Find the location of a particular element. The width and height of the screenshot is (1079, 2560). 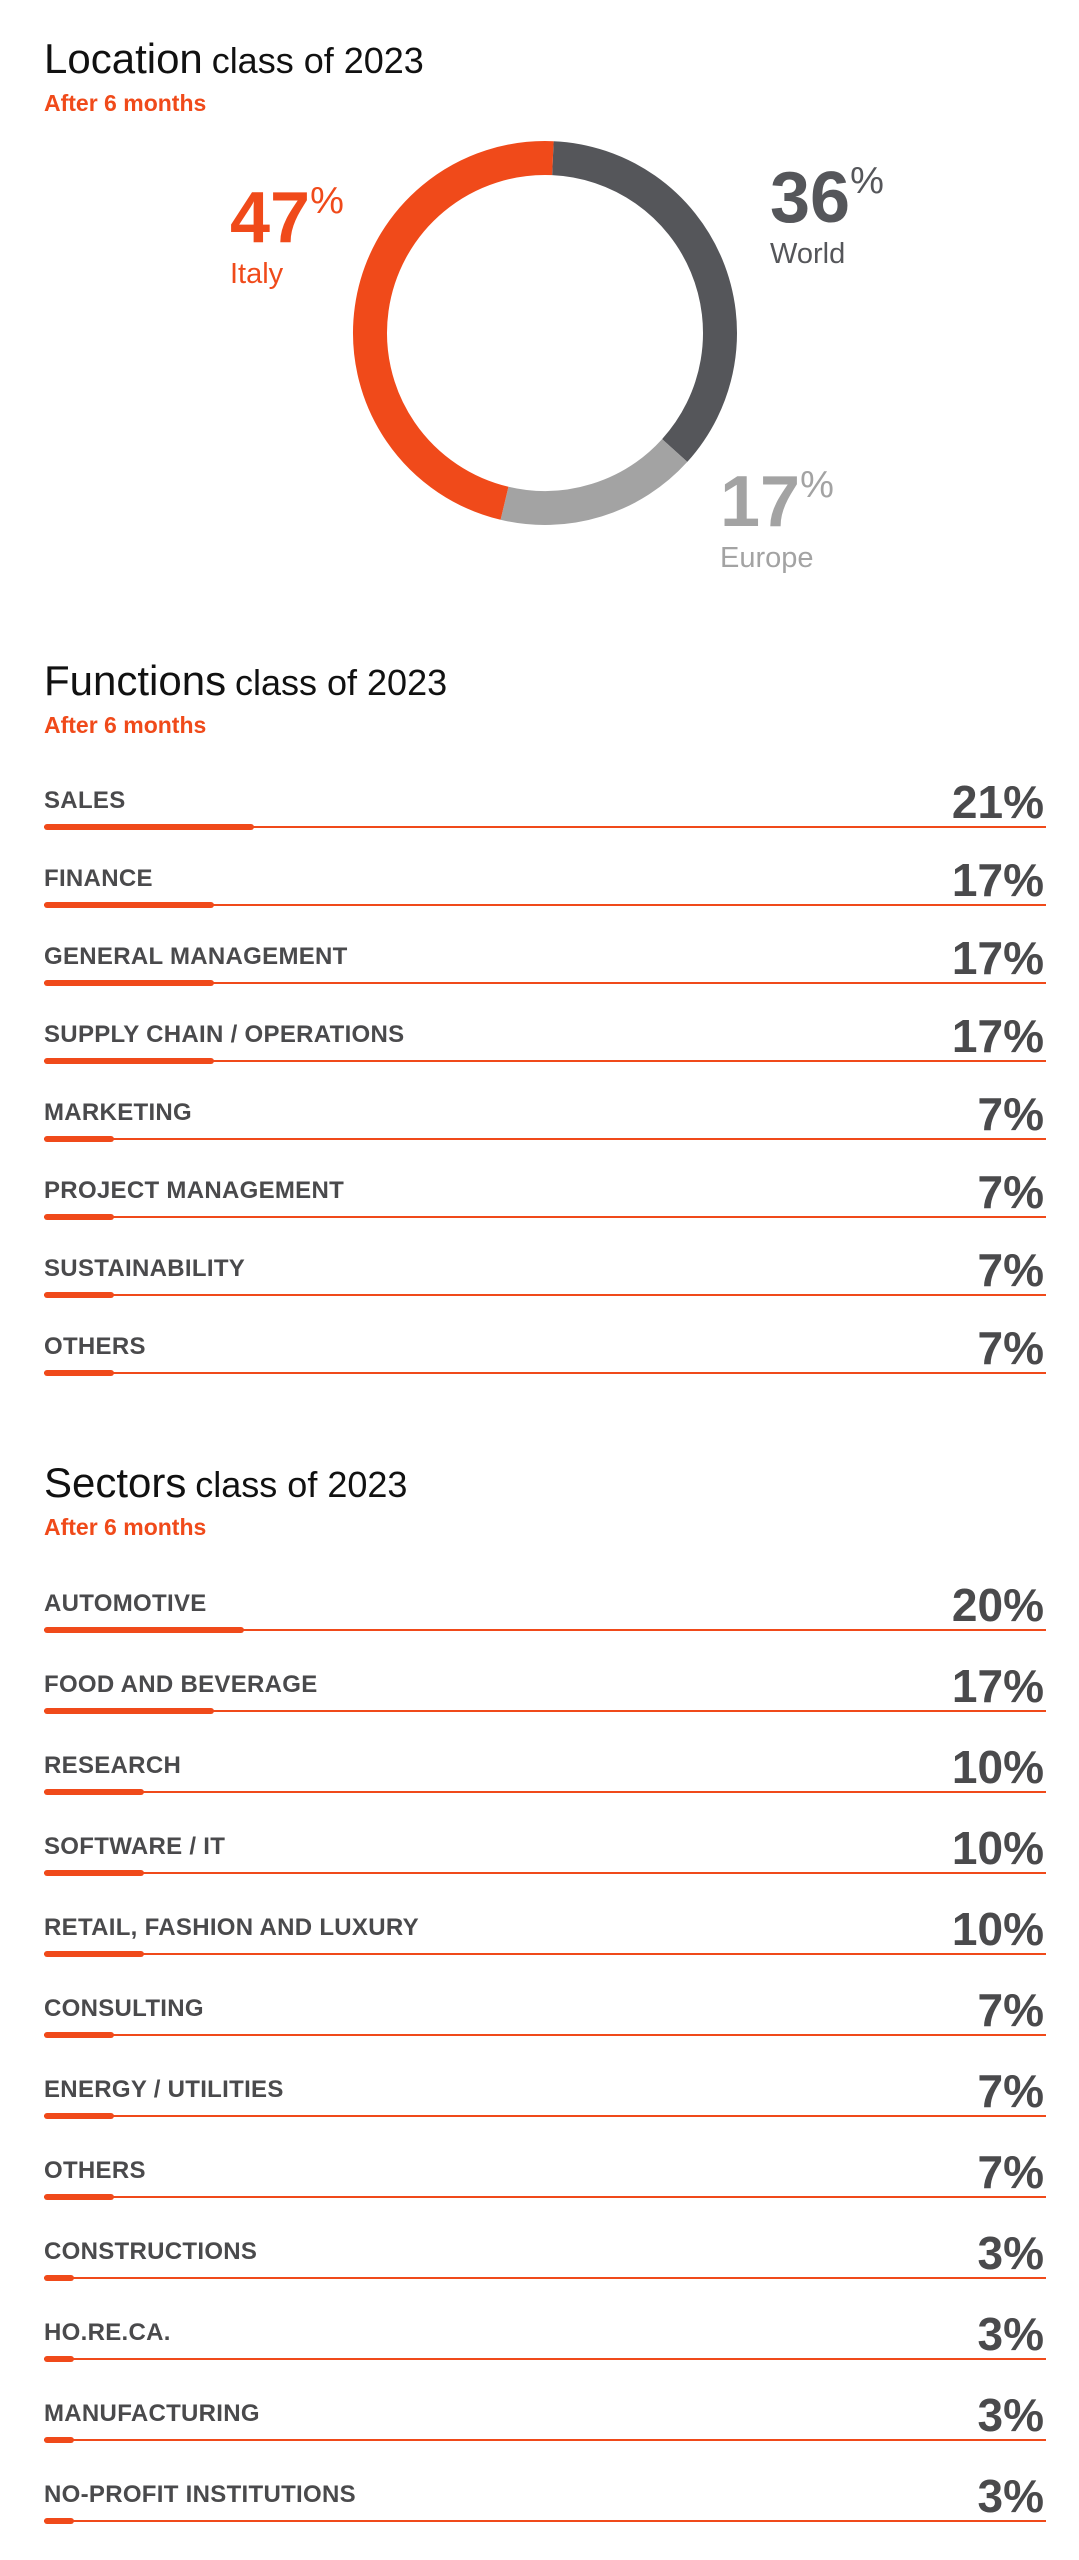

location-title-main: Location is located at coordinates (123, 58).